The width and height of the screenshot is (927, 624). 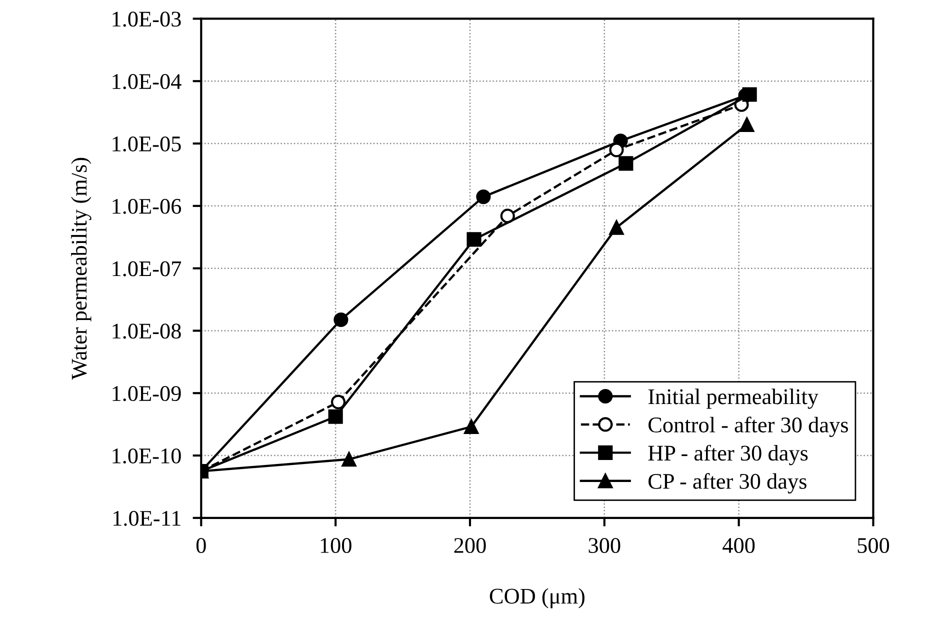 I want to click on x-tick-label: 200, so click(x=470, y=546).